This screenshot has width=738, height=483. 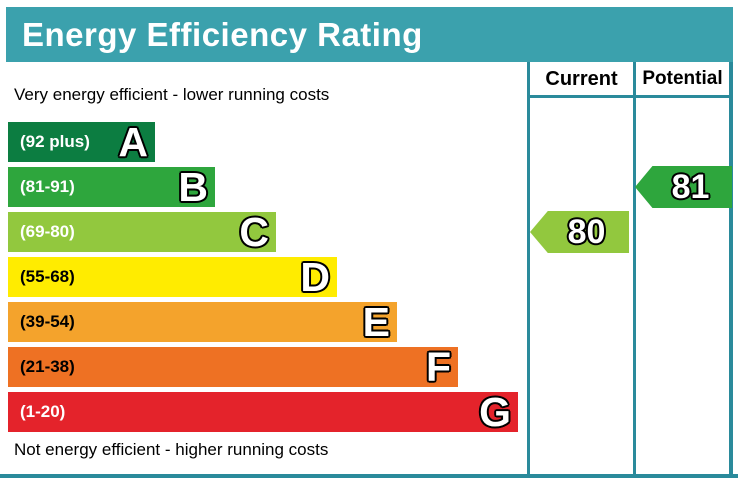 I want to click on potential-rating-arrow: 81, so click(x=683, y=187).